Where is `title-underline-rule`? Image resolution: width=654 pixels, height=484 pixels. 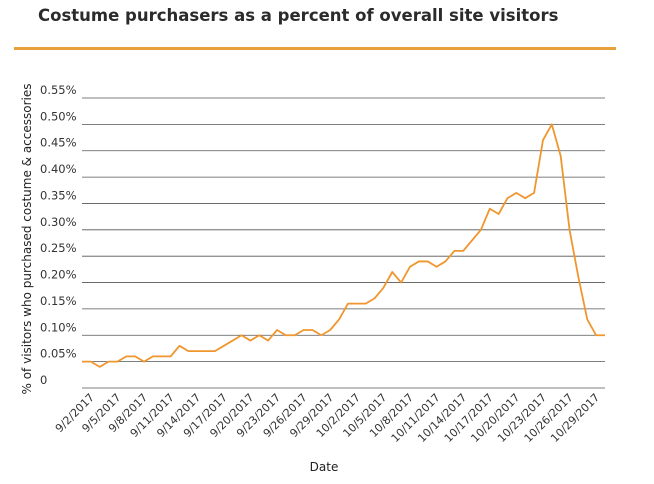
title-underline-rule is located at coordinates (315, 48).